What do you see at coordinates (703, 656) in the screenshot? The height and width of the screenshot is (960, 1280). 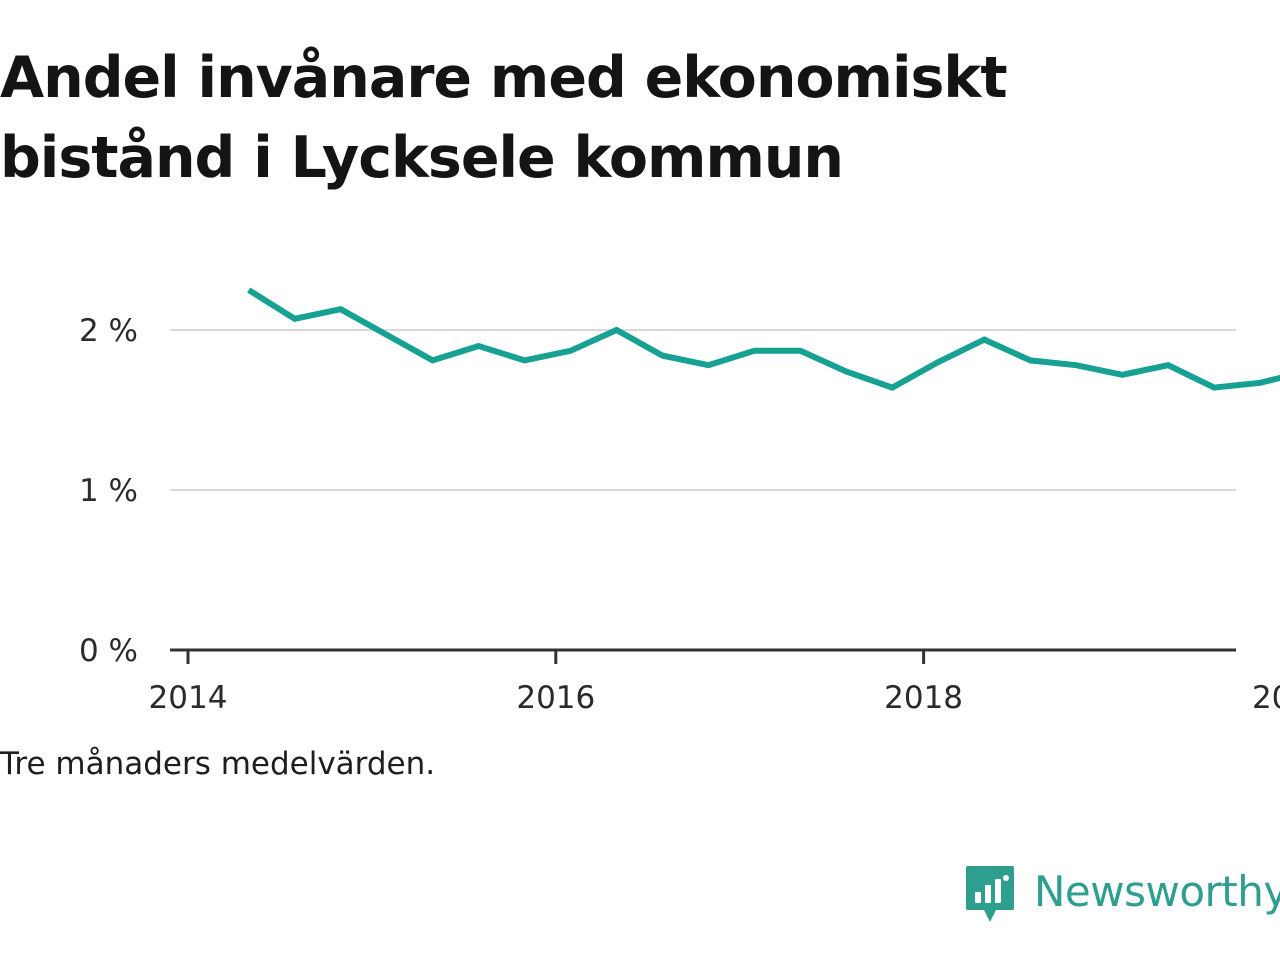 I see `x-axis` at bounding box center [703, 656].